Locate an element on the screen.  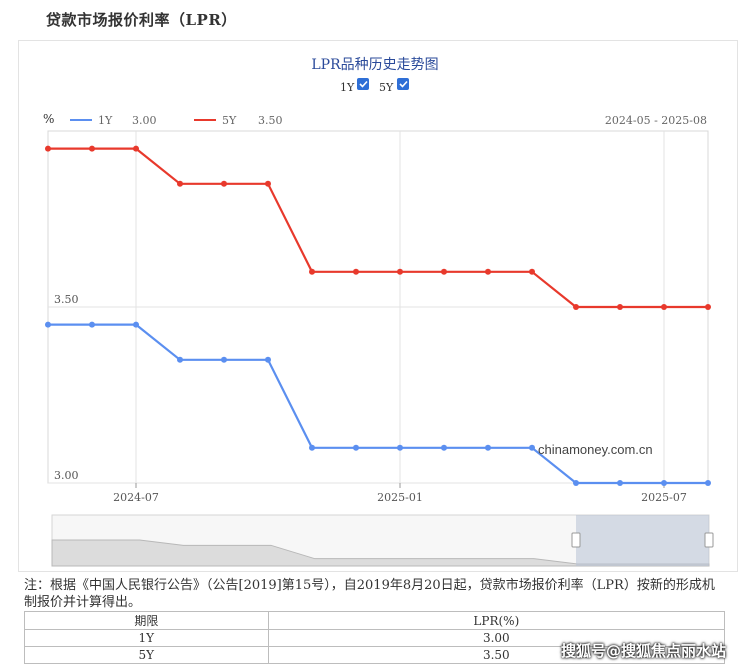
checkbox-5y is located at coordinates (403, 84).